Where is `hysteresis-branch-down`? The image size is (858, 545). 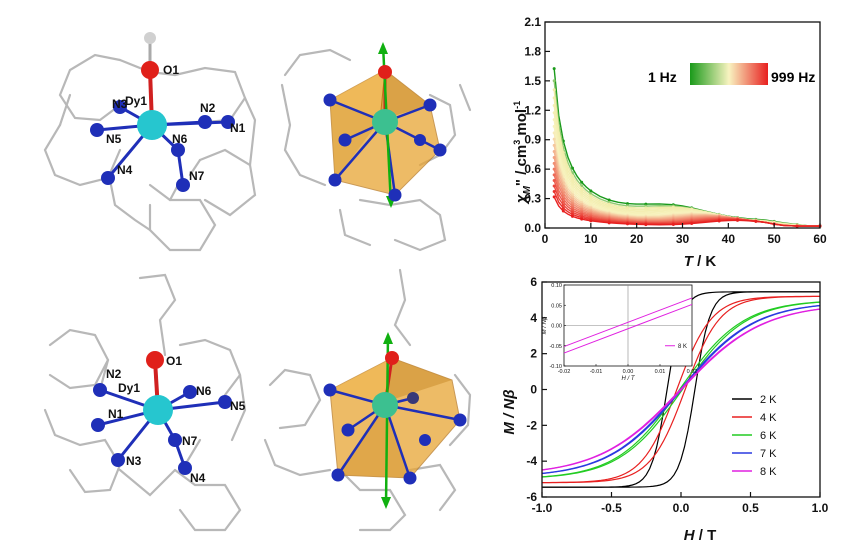 hysteresis-branch-down is located at coordinates (681, 389).